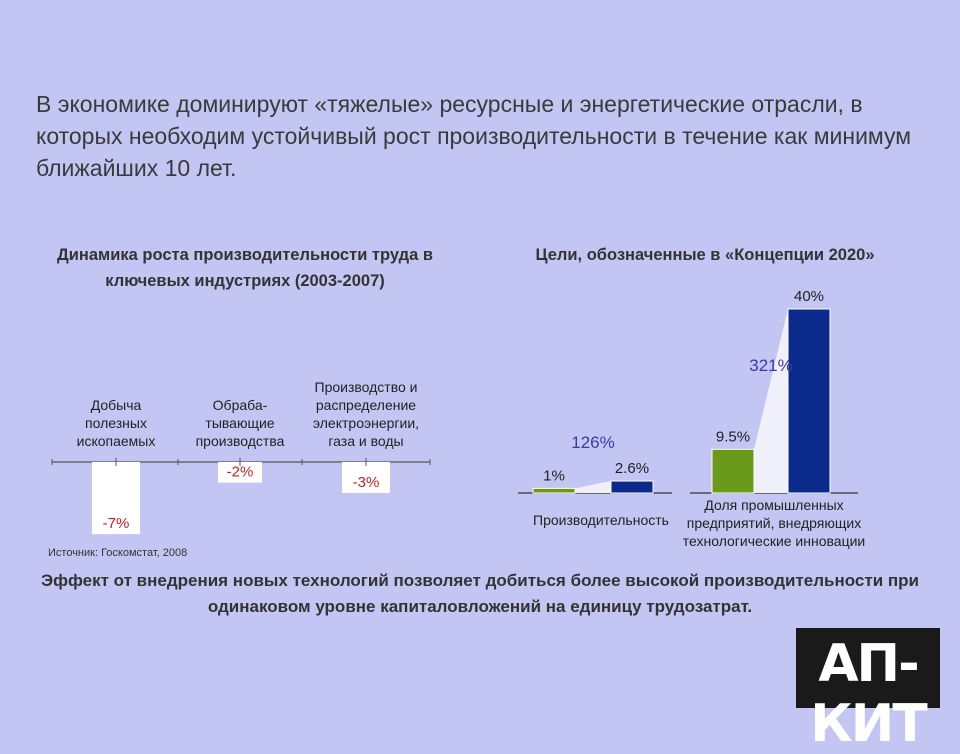 This screenshot has height=754, width=960. I want to click on chart-1-category-label: Производство и, so click(366, 387).